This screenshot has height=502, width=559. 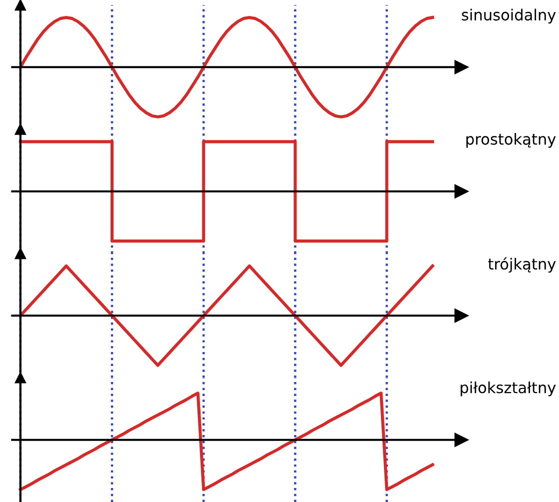 I want to click on text: piłokształtny, so click(x=508, y=388).